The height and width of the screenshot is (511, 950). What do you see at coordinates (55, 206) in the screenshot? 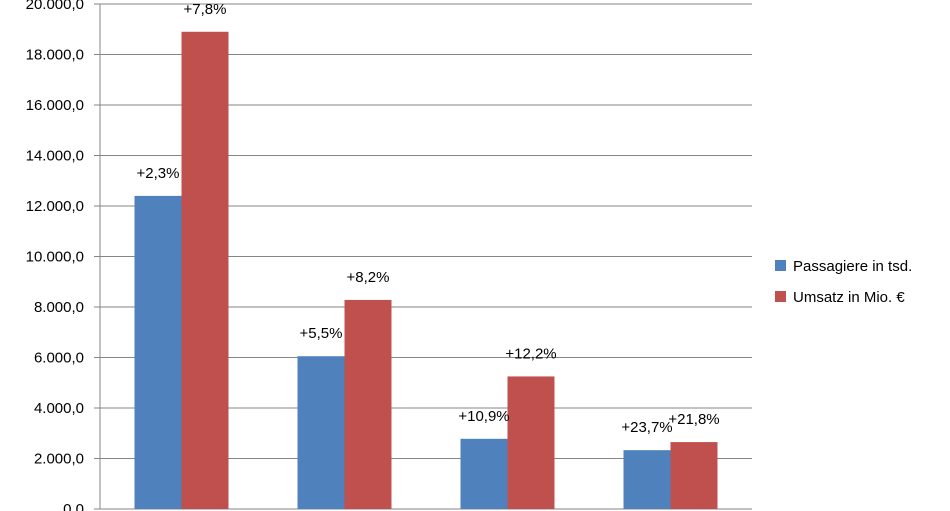
I see `y-tick-label: 12.000,0` at bounding box center [55, 206].